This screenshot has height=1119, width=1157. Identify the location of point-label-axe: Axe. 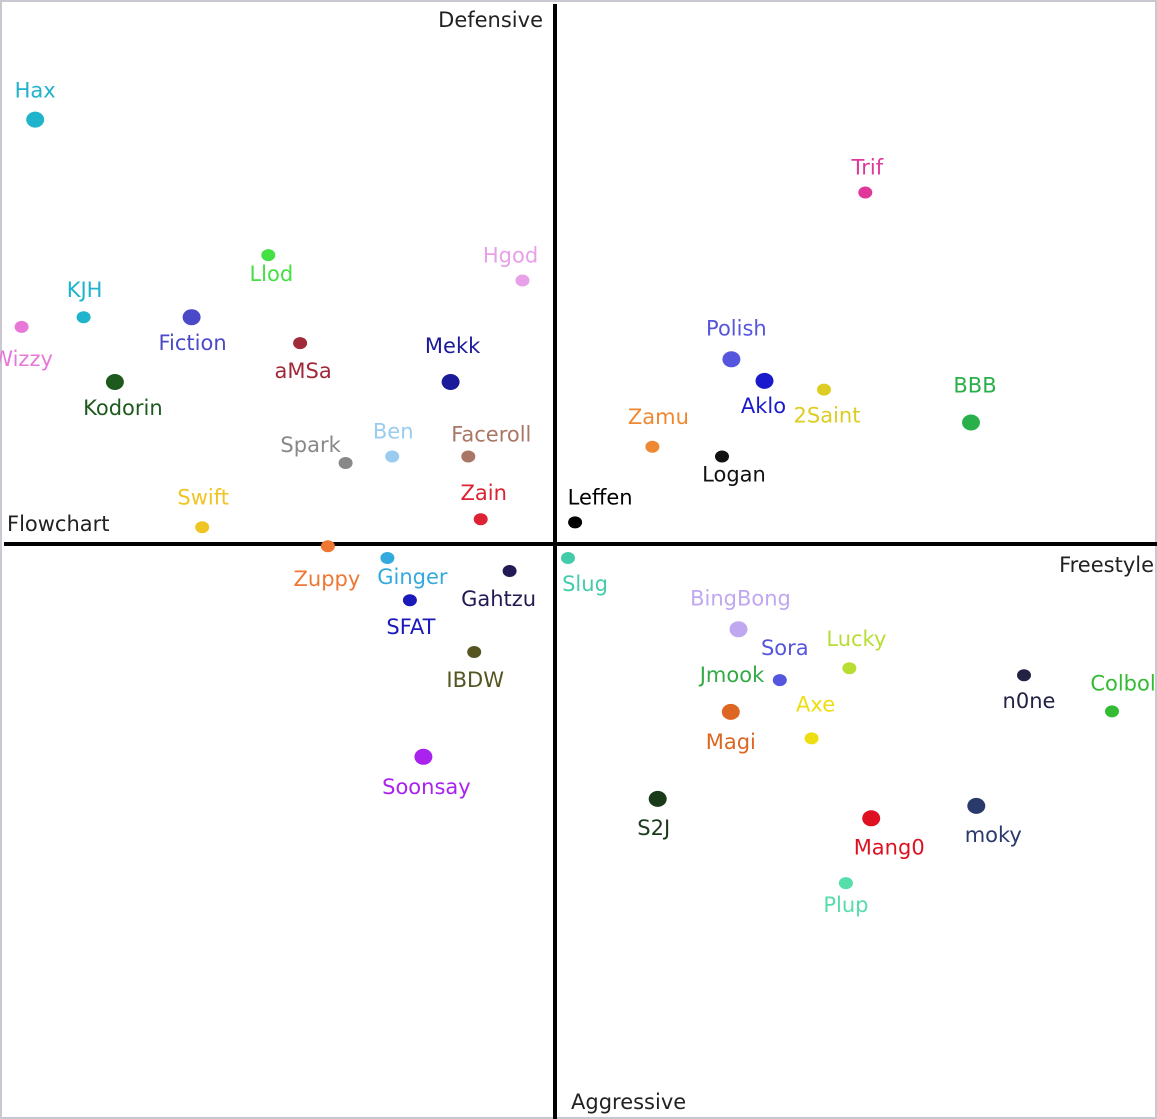
(815, 704).